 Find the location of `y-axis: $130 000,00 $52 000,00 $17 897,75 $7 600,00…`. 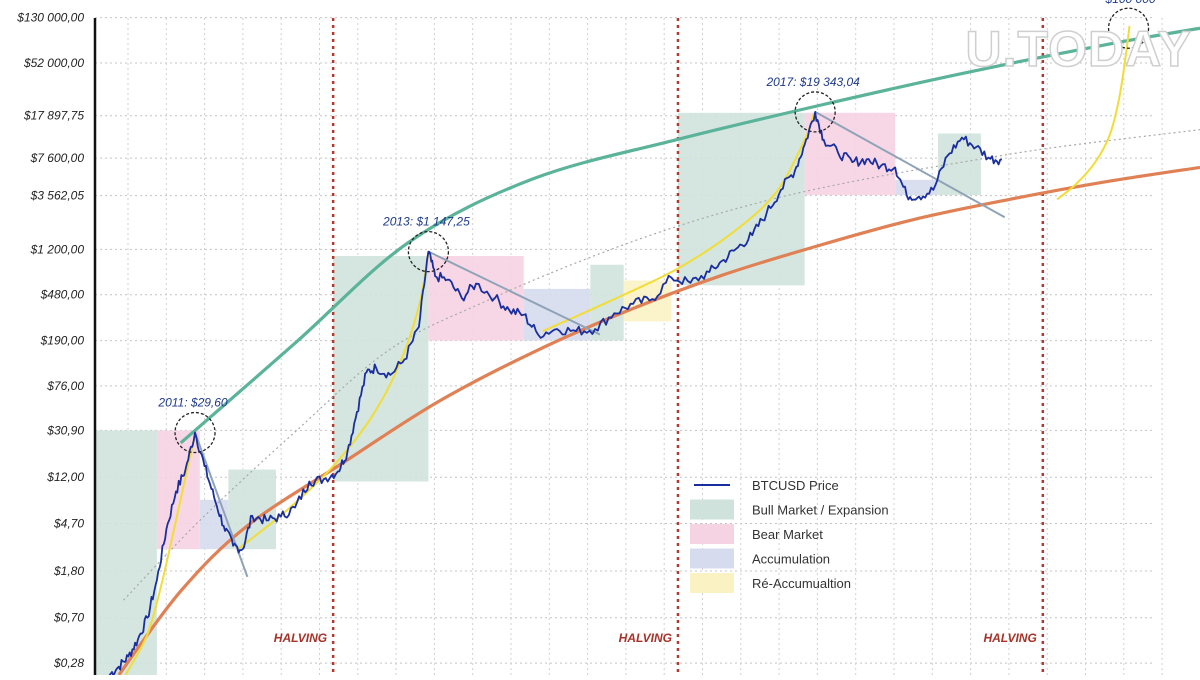

y-axis: $130 000,00 $52 000,00 $17 897,75 $7 600,00… is located at coordinates (56, 343).